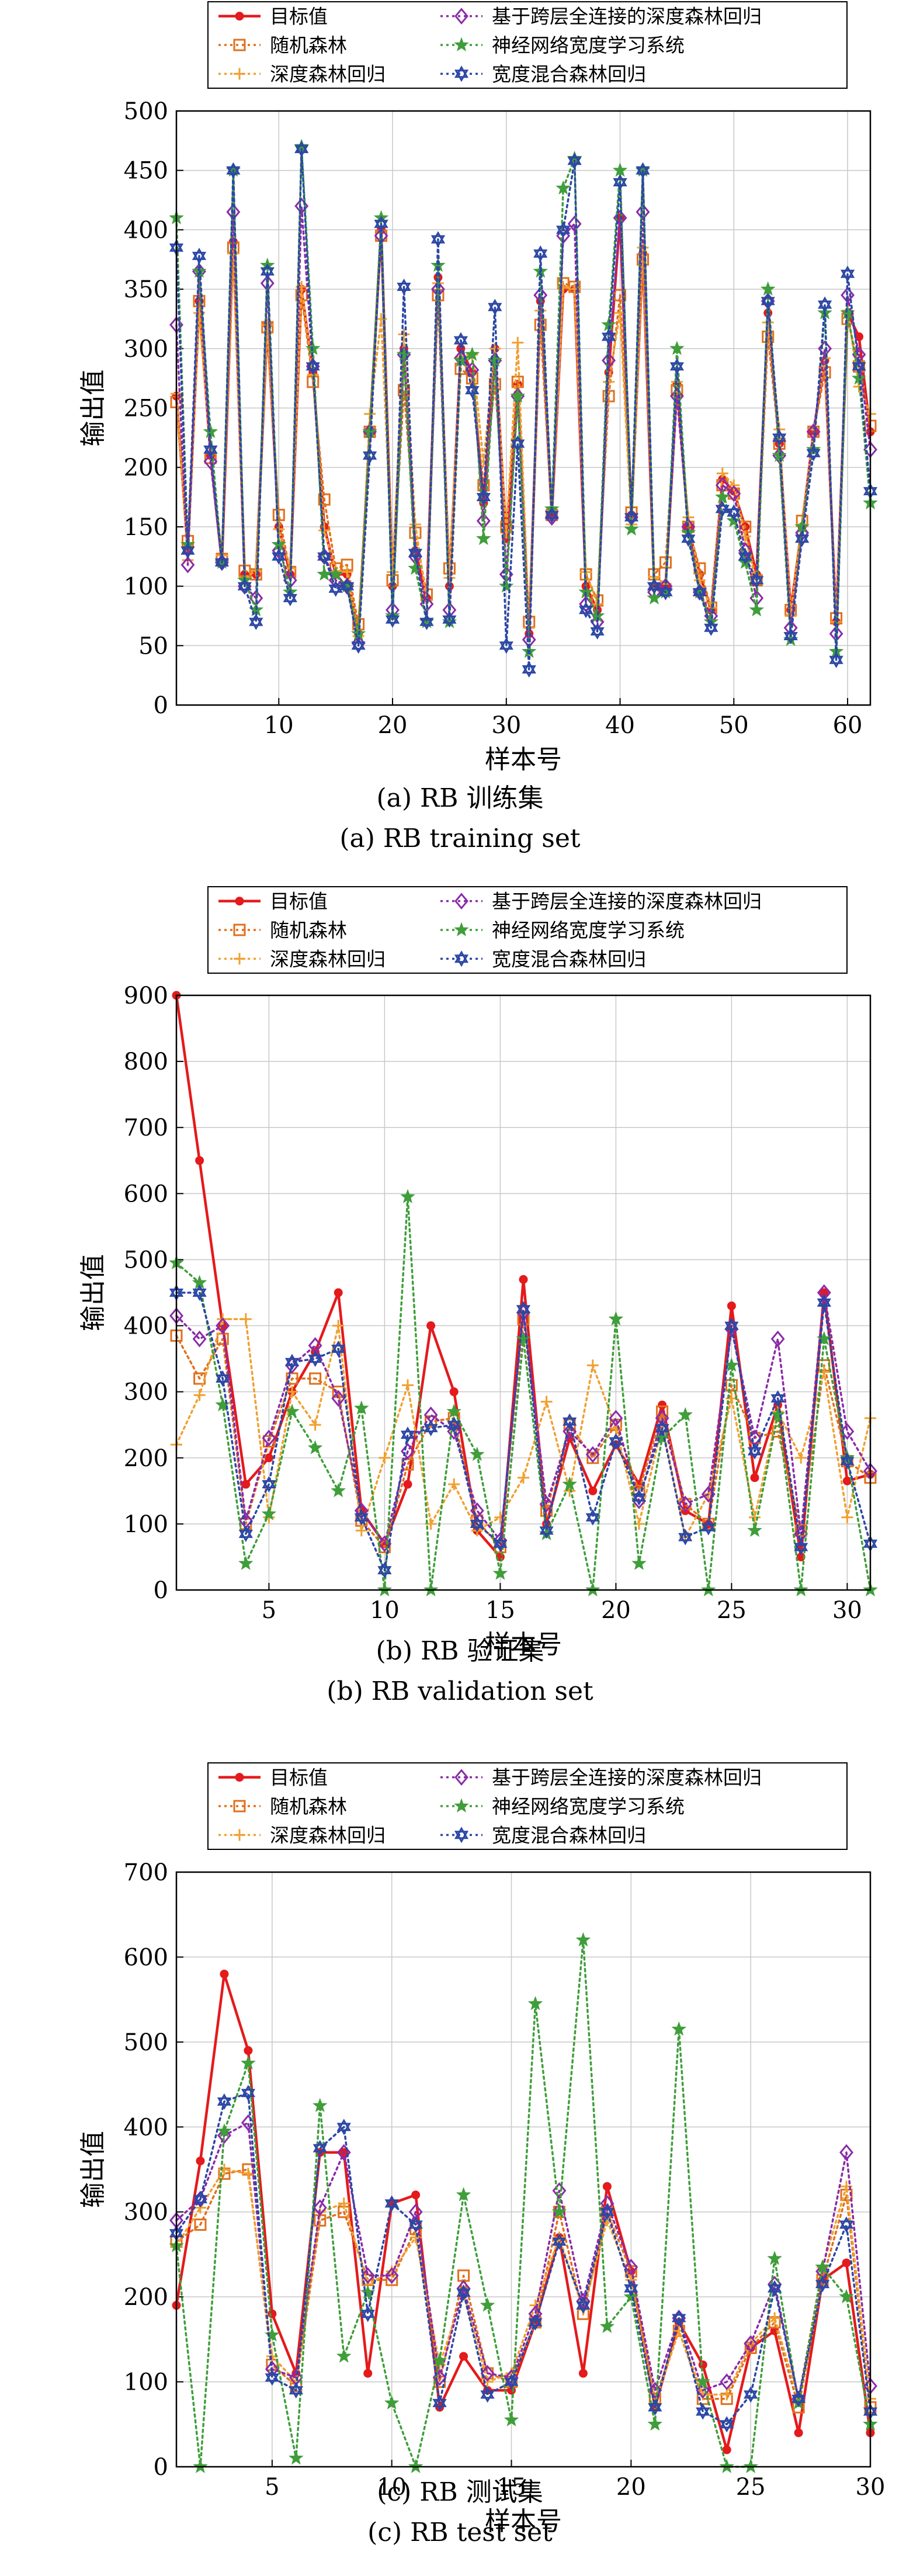  What do you see at coordinates (460, 838) in the screenshot?
I see `caption-en-training: (a) RB training set` at bounding box center [460, 838].